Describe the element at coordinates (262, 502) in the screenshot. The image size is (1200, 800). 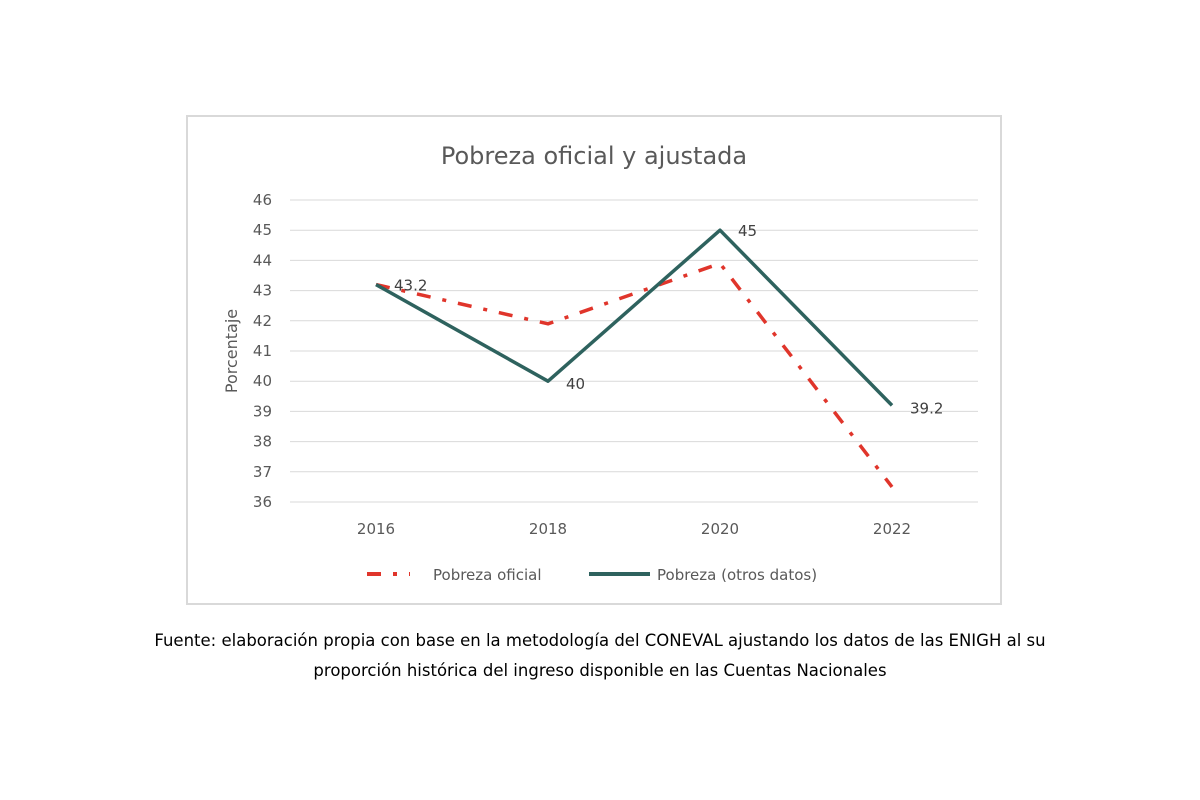
I see `y-tick-label: 36` at that location.